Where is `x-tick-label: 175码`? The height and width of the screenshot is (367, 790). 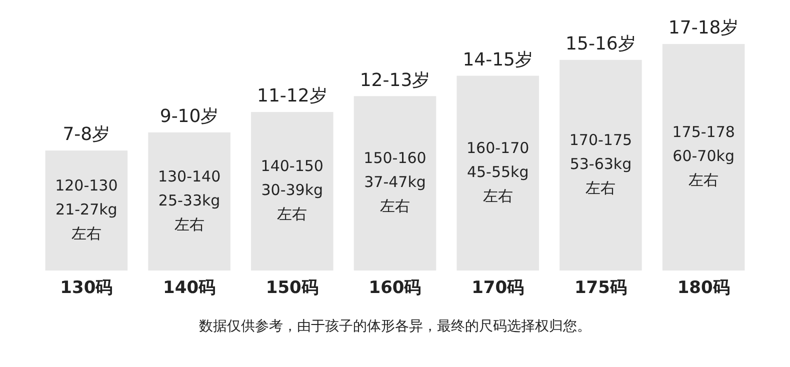 x-tick-label: 175码 is located at coordinates (600, 288).